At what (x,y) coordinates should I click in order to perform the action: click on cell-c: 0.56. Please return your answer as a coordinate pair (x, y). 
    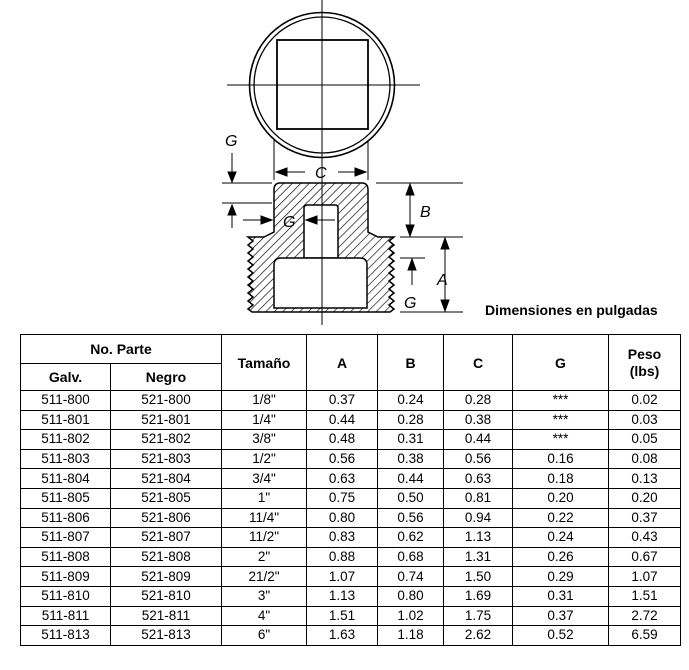
    Looking at the image, I should click on (478, 459).